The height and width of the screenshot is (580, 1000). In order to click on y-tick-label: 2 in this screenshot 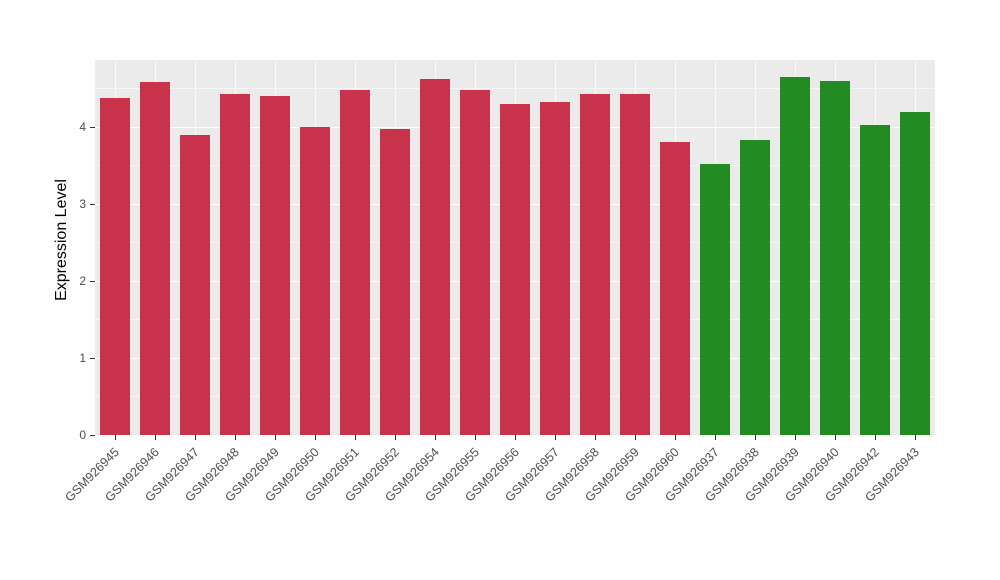, I will do `click(82, 280)`.